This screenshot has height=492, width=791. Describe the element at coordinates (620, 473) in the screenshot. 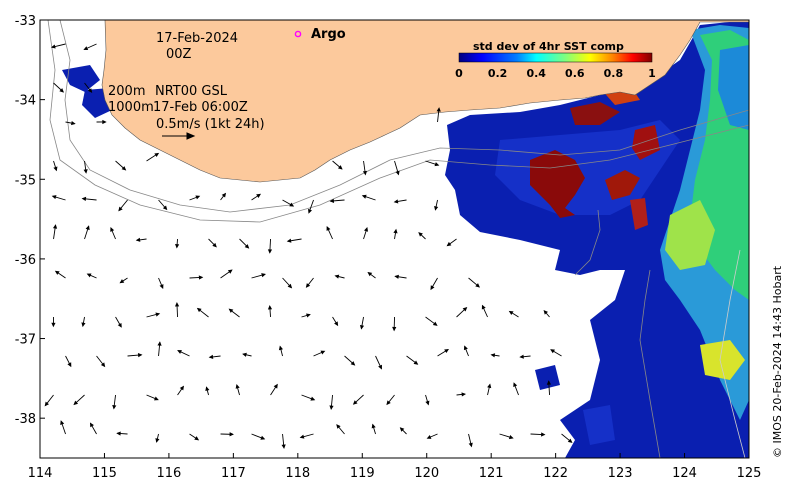

I see `x-tick-label: 123` at that location.